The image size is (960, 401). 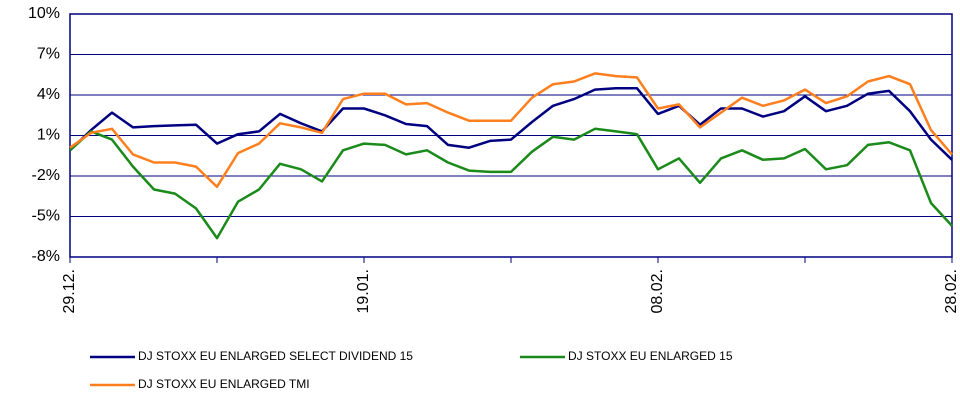 What do you see at coordinates (46, 175) in the screenshot?
I see `y-tick-label: -2%` at bounding box center [46, 175].